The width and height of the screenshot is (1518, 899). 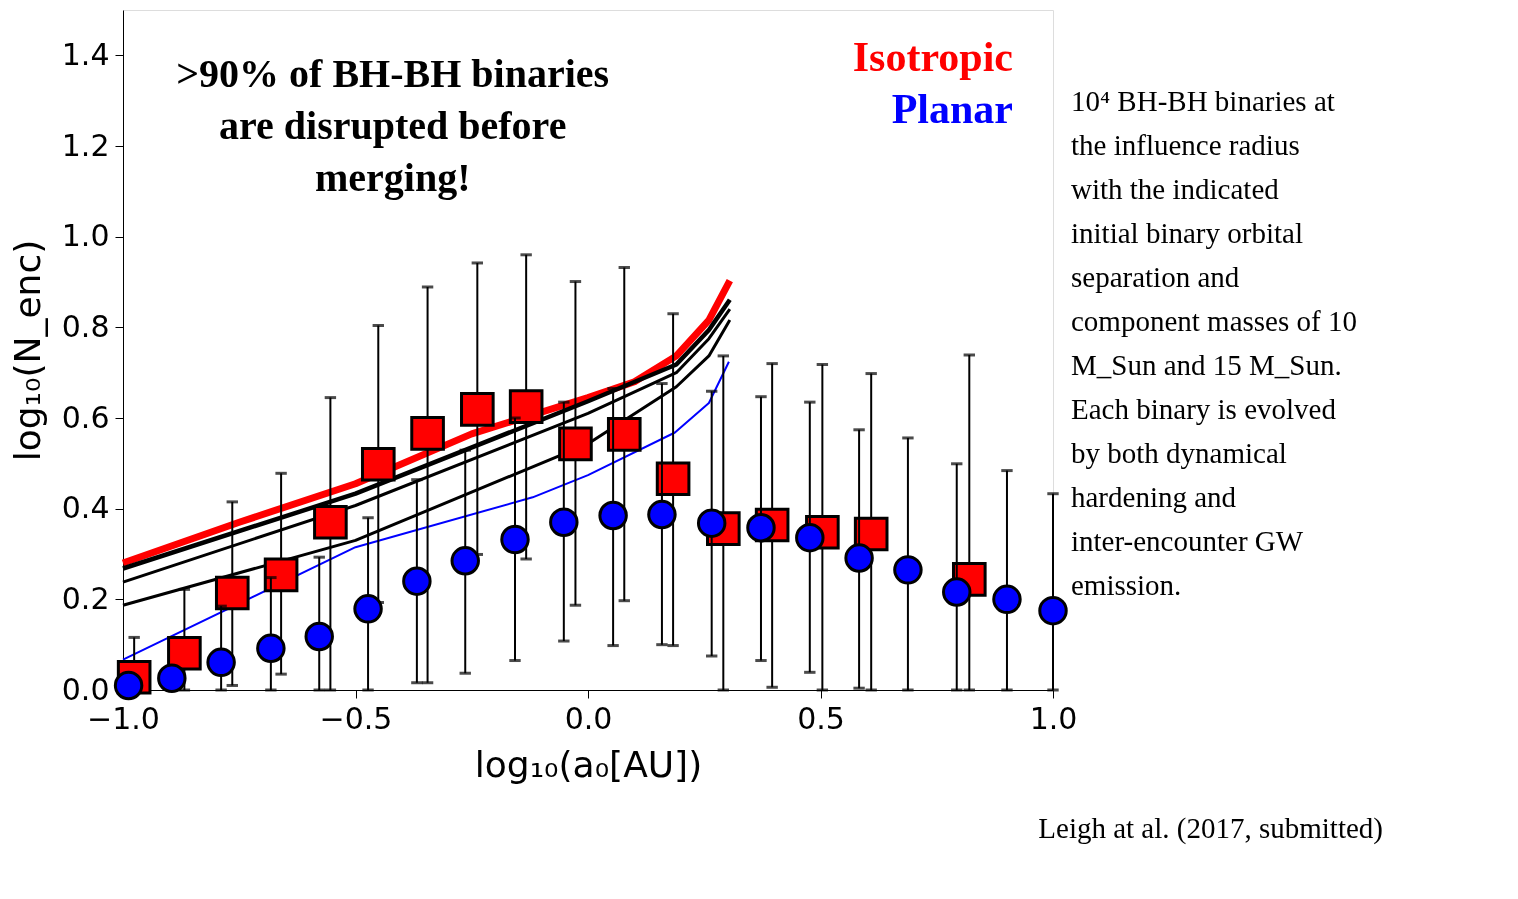 What do you see at coordinates (85, 417) in the screenshot?
I see `y-tick-label: 0.6` at bounding box center [85, 417].